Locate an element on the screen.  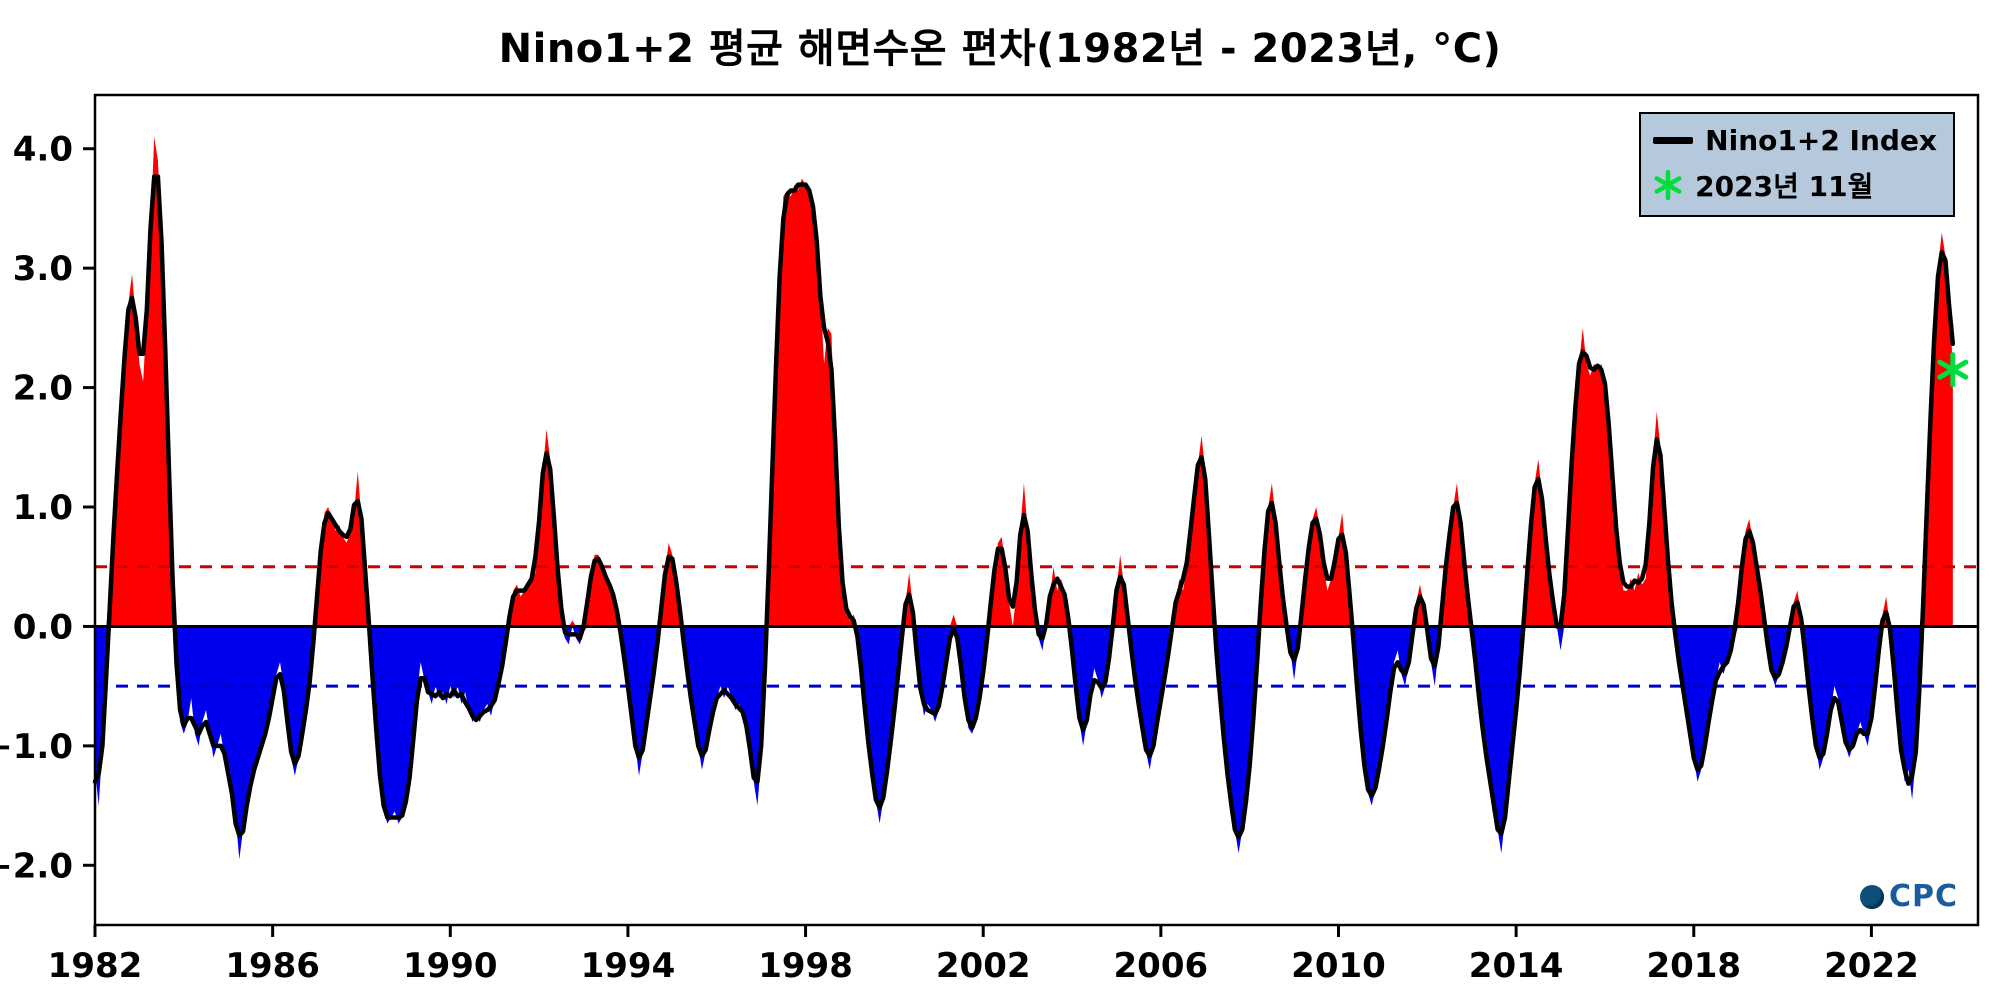
latest-month-marker is located at coordinates (1953, 370).